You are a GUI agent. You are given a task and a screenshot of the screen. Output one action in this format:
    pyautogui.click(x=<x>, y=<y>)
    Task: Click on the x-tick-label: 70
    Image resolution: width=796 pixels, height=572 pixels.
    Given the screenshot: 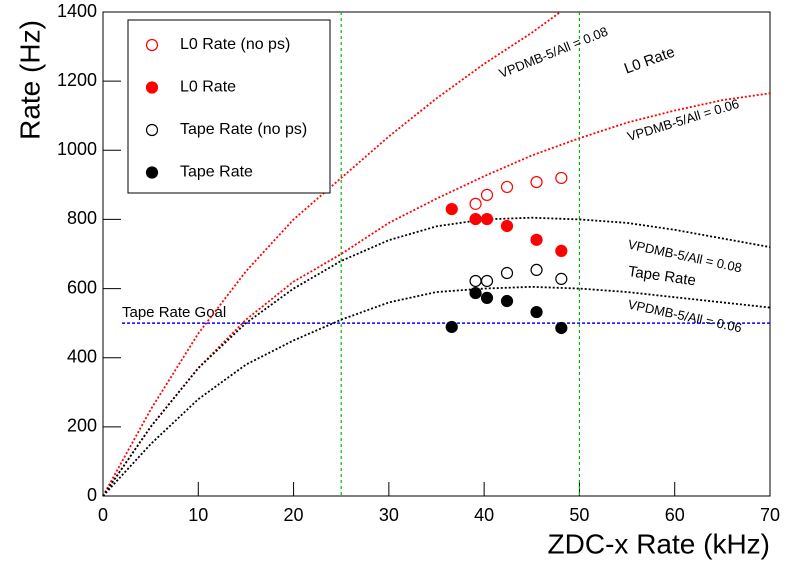 What is the action you would take?
    pyautogui.click(x=770, y=515)
    